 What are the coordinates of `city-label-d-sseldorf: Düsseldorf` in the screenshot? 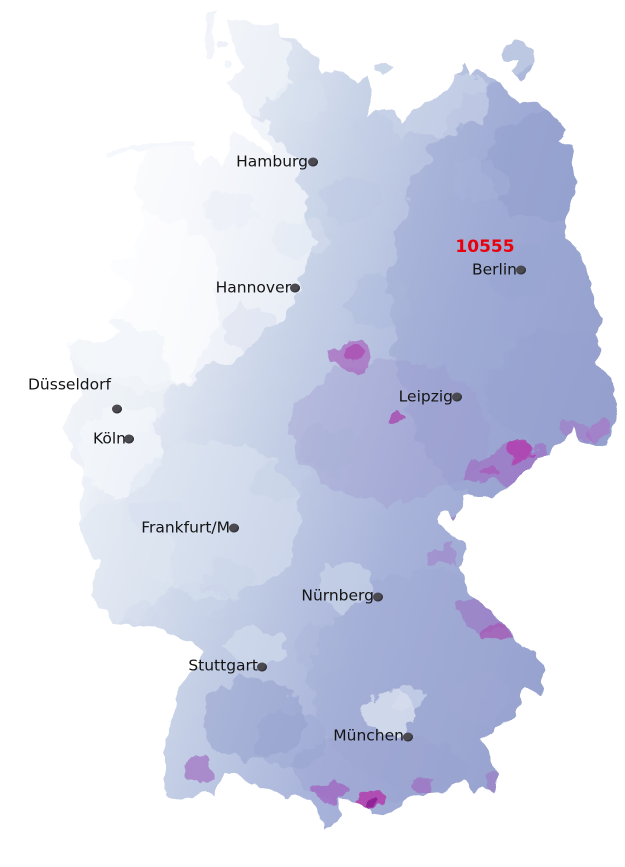 It's located at (69, 384).